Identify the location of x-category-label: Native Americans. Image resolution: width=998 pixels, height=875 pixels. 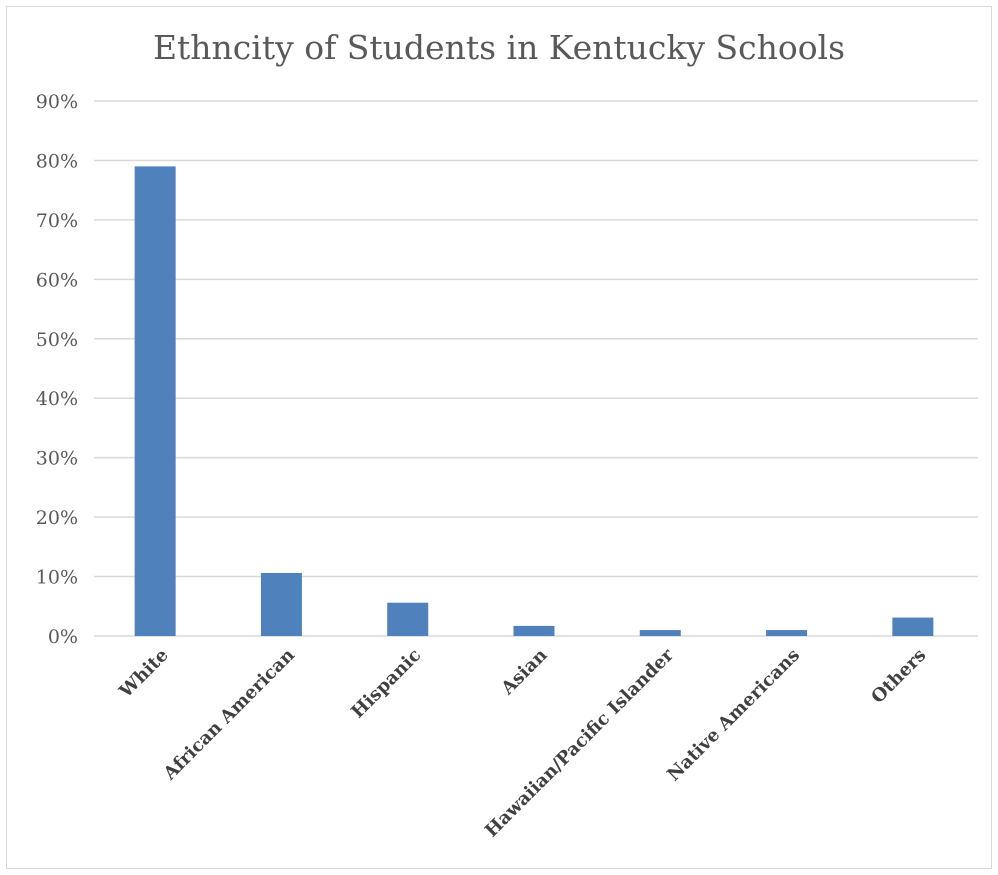
(733, 715).